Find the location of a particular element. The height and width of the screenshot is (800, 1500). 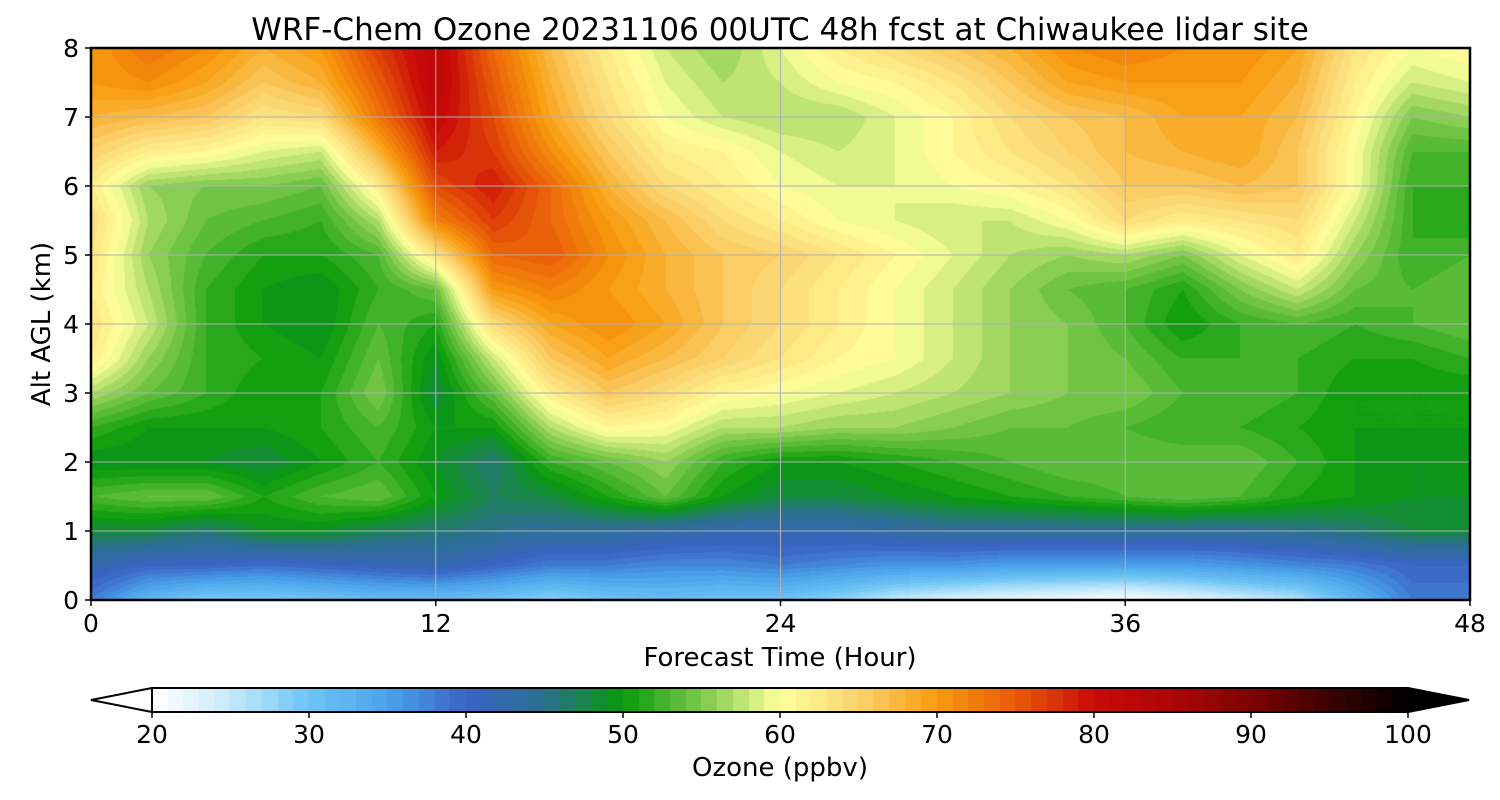

x-tick-label: 12 is located at coordinates (436, 623).